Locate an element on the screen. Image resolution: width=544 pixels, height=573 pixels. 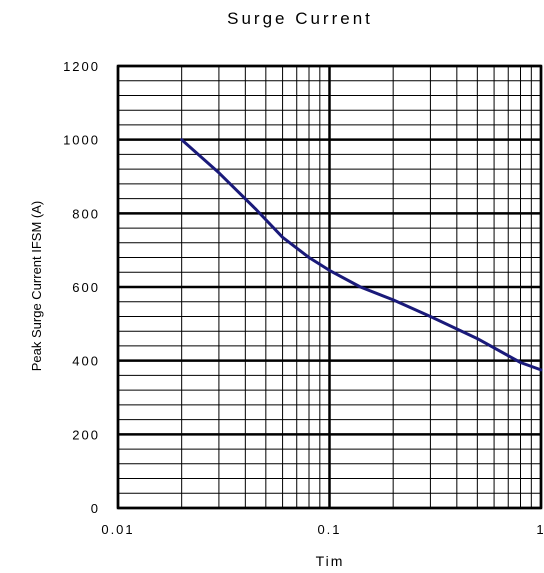
y-tick-label: 600 is located at coordinates (86, 287).